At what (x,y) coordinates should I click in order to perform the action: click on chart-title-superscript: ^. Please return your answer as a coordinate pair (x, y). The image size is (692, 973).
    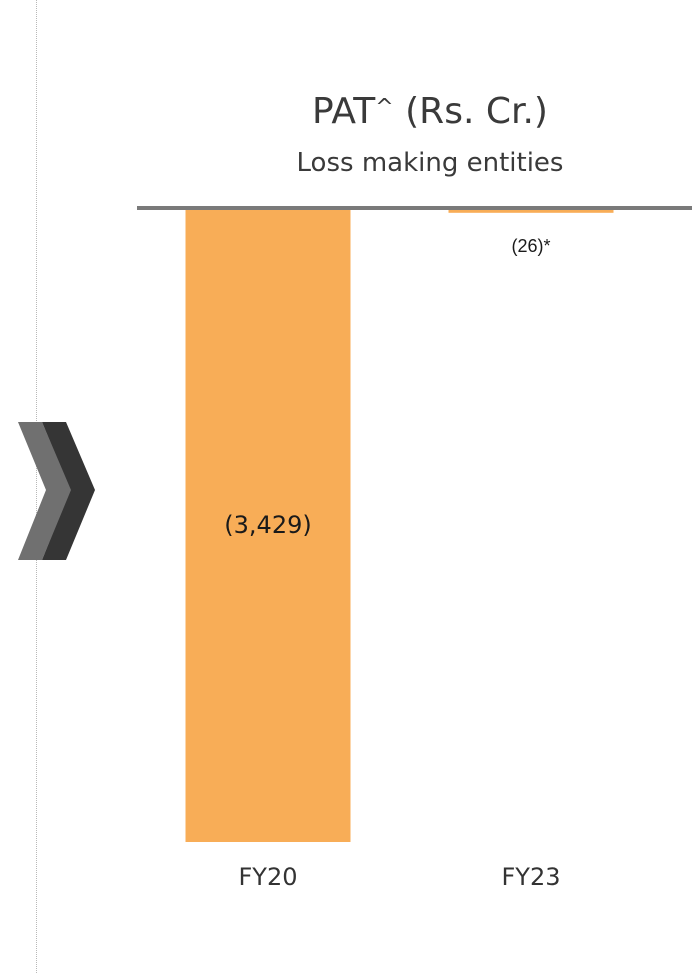
    Looking at the image, I should click on (384, 107).